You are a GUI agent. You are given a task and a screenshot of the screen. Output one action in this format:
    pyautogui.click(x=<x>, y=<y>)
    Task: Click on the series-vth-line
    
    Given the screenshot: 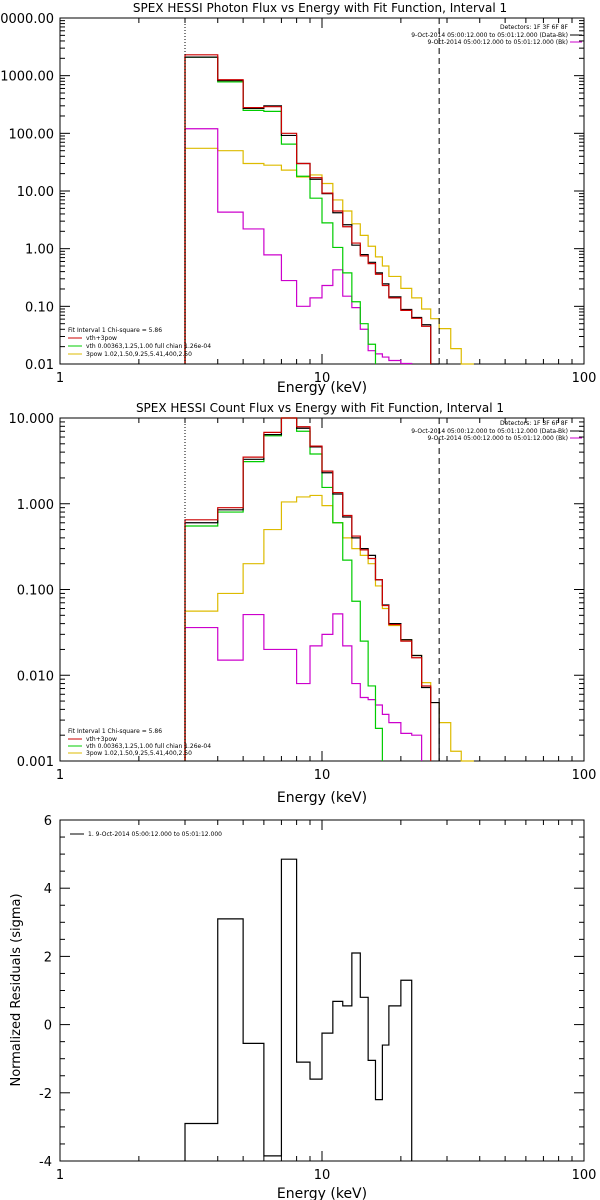 What is the action you would take?
    pyautogui.click(x=283, y=589)
    